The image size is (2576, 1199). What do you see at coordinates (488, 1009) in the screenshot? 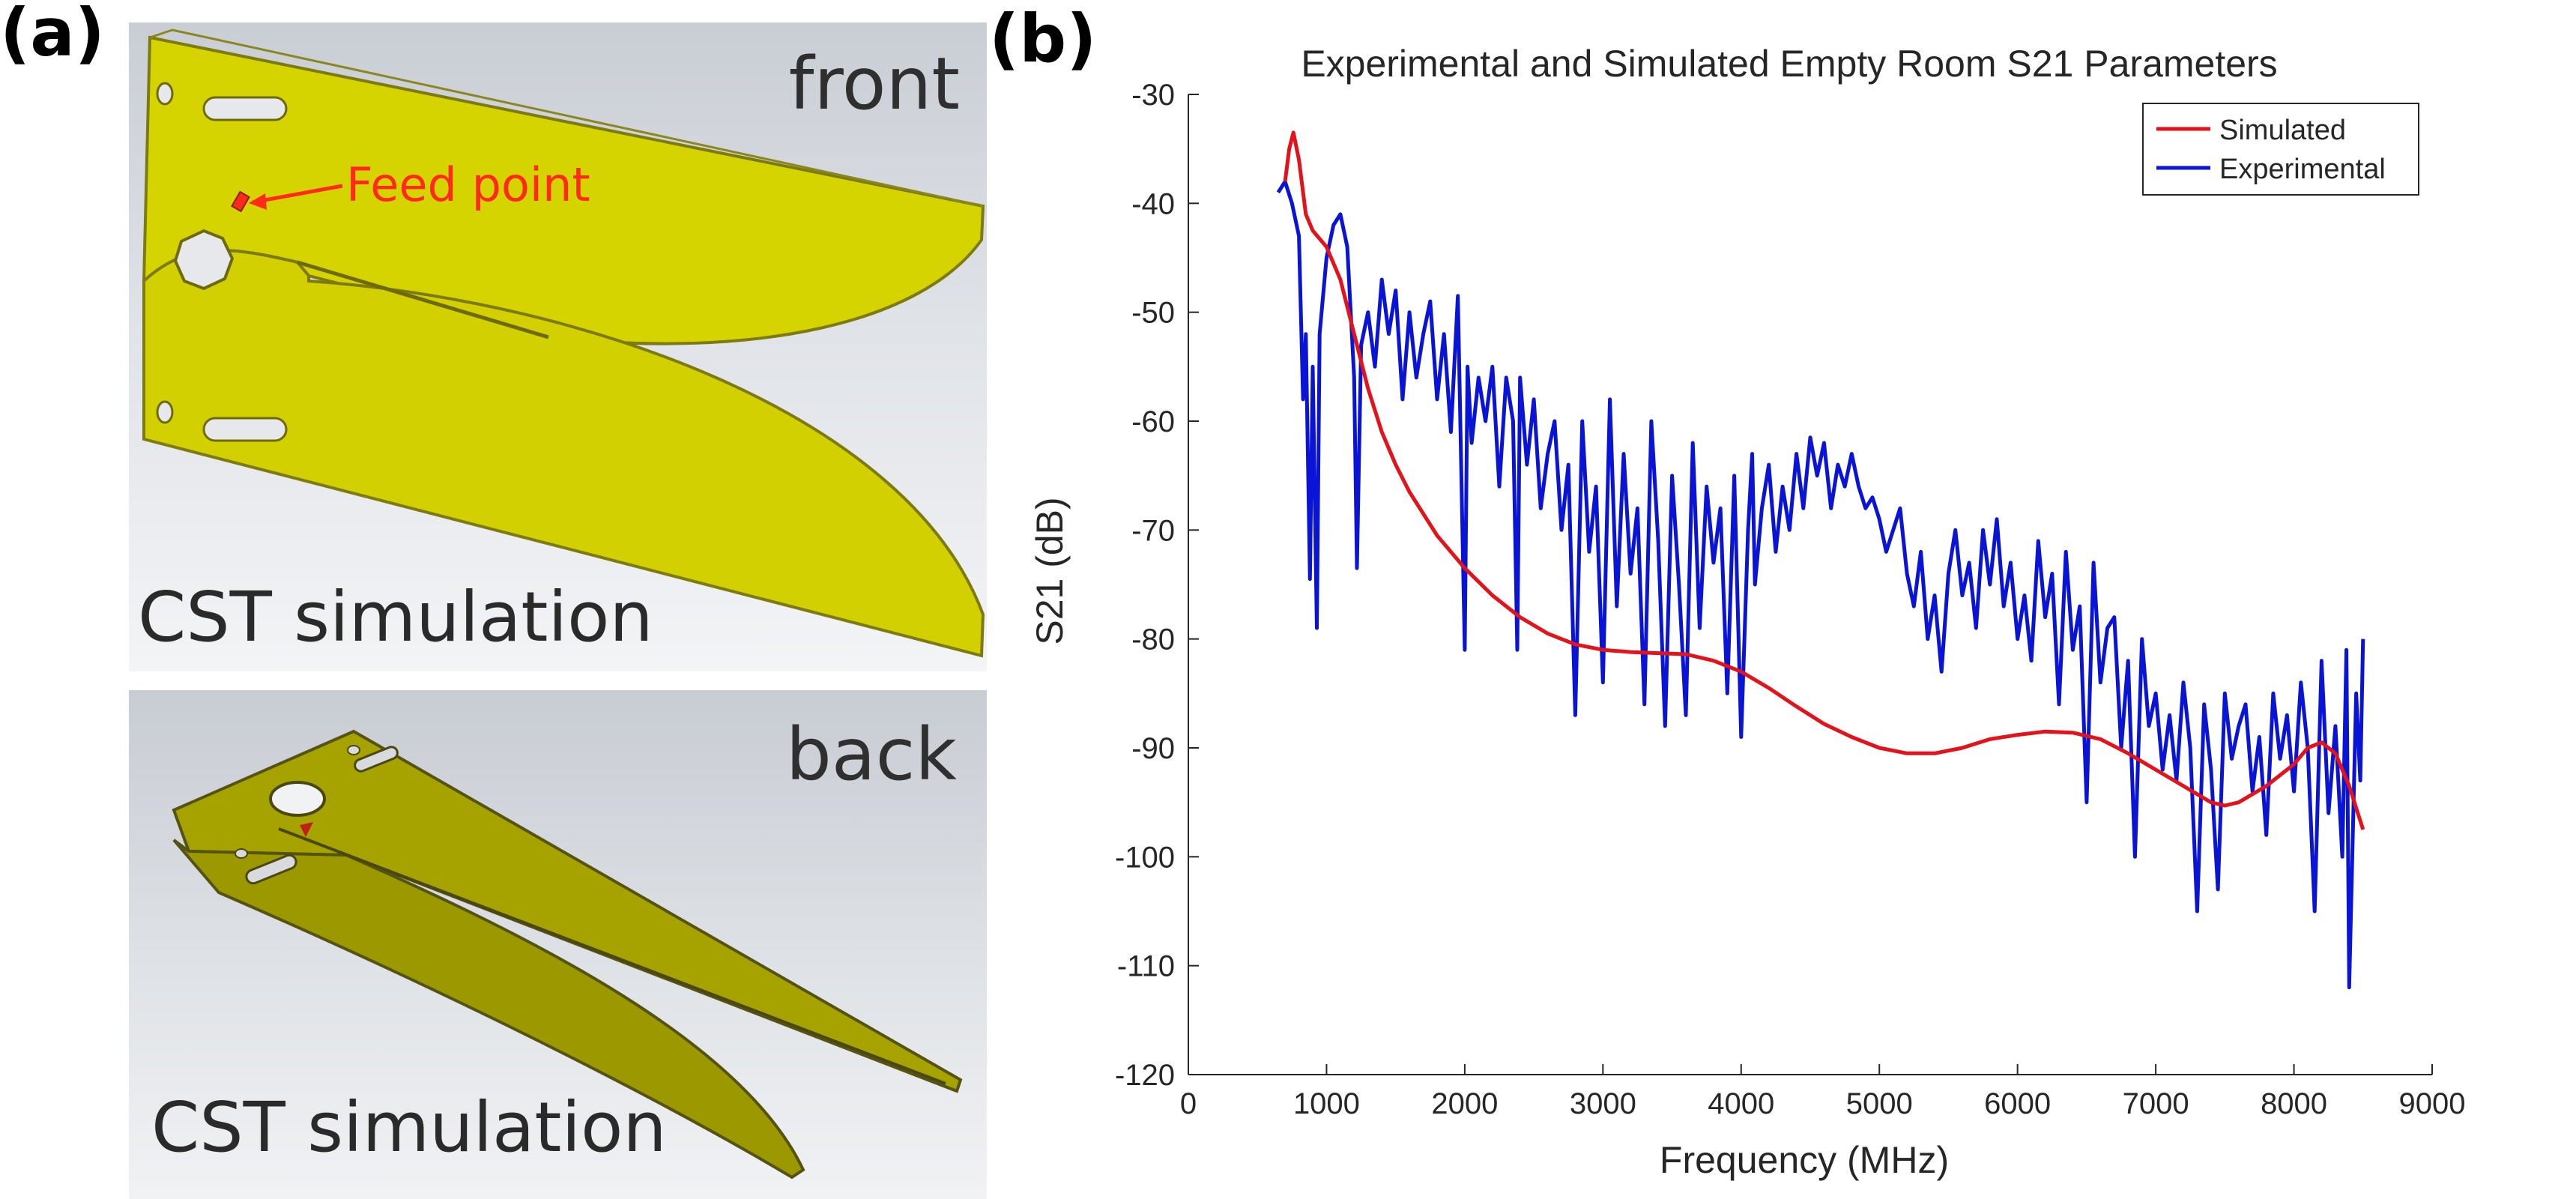
I see `antenna-back-lower-arm` at bounding box center [488, 1009].